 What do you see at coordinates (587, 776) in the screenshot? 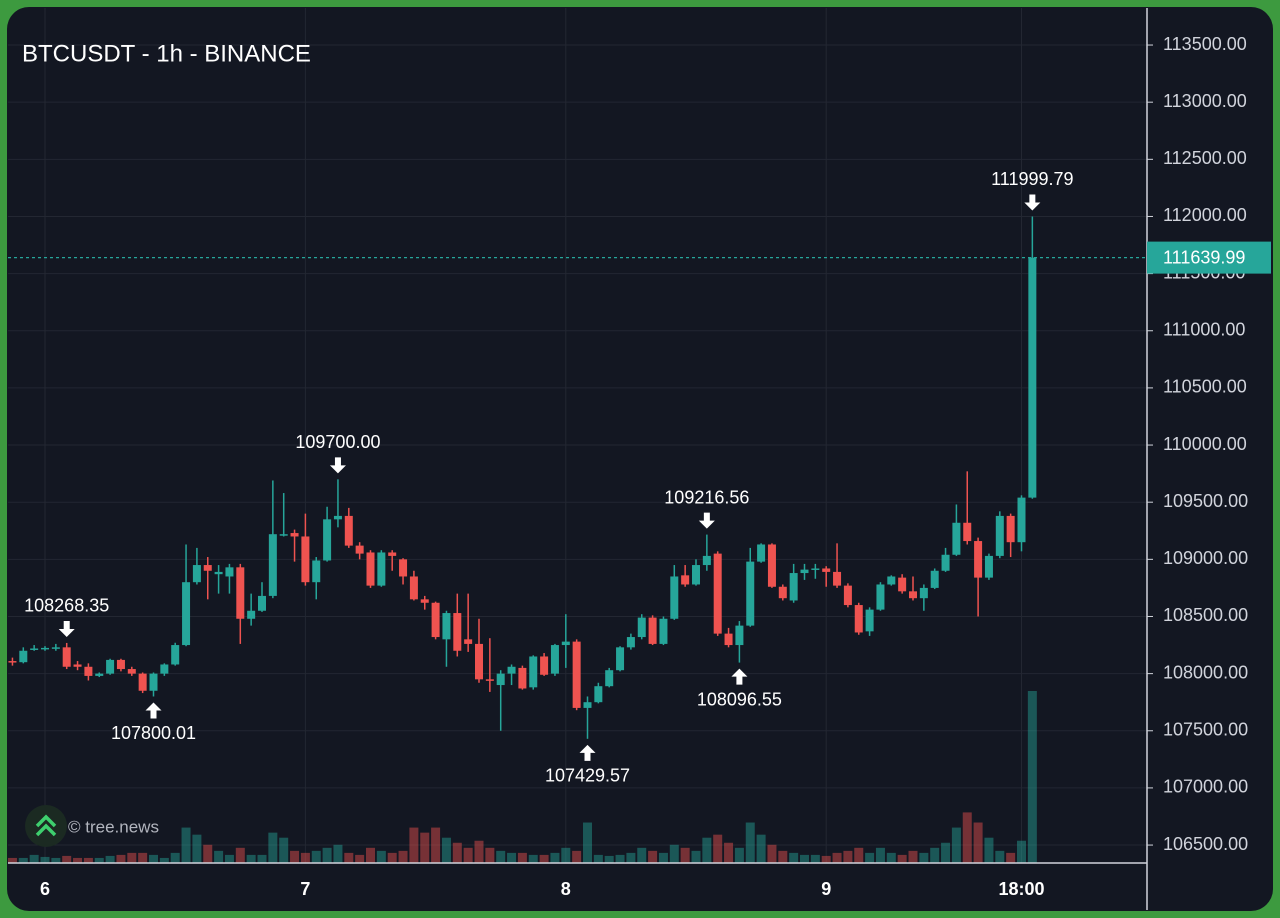
I see `annotation-label: 107429.57` at bounding box center [587, 776].